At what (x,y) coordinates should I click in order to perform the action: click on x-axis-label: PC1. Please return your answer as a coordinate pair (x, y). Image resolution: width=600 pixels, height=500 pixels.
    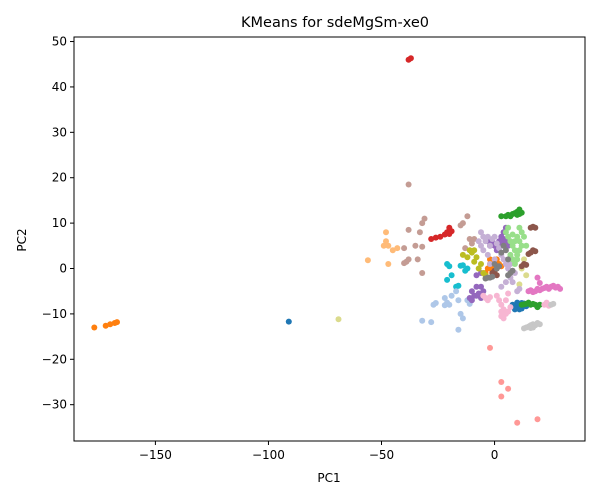
    Looking at the image, I should click on (328, 478).